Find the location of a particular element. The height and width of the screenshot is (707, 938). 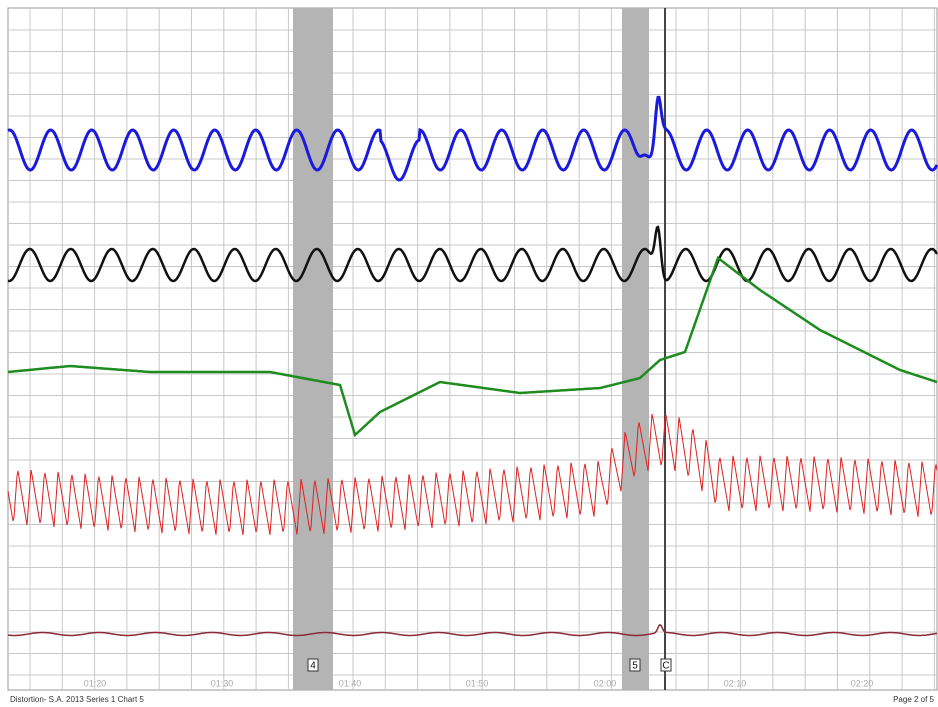

pneumo-upper is located at coordinates (472, 138).